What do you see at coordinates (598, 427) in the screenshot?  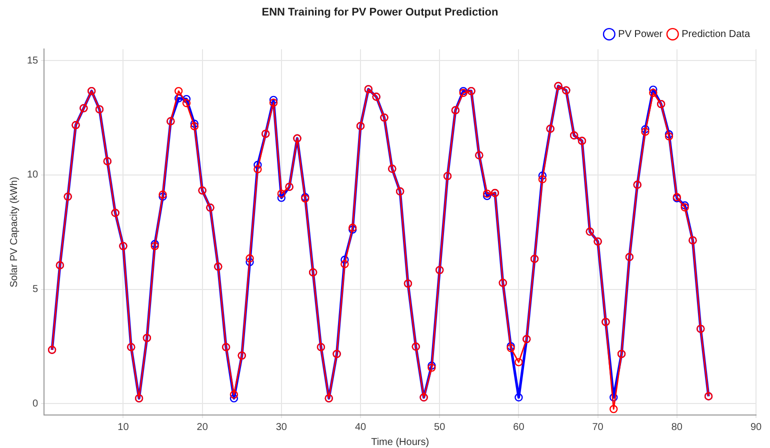 I see `x-tick-label: 70` at bounding box center [598, 427].